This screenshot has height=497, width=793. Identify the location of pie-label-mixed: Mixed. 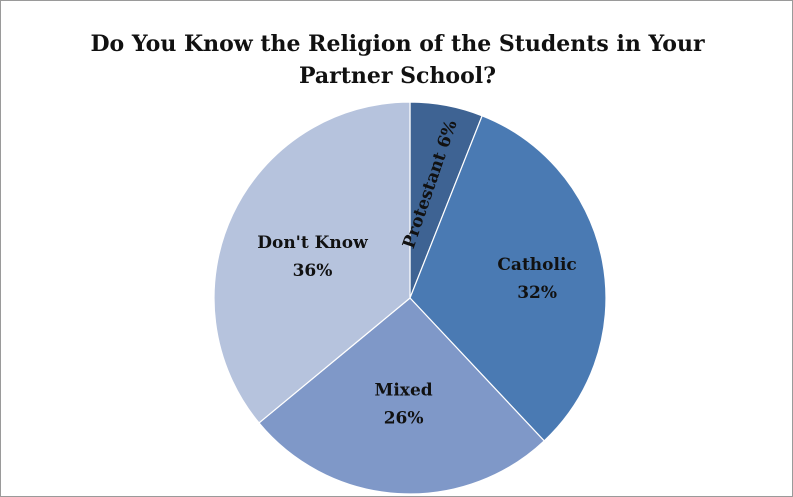
(404, 391).